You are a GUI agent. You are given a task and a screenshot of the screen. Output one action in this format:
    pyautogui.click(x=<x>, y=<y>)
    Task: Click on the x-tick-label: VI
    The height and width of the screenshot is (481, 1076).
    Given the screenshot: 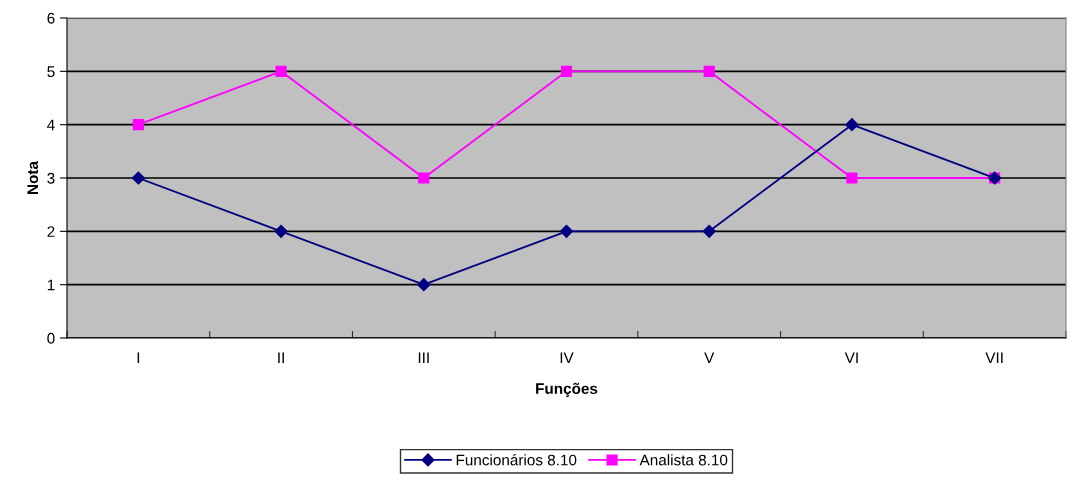 What is the action you would take?
    pyautogui.click(x=851, y=357)
    